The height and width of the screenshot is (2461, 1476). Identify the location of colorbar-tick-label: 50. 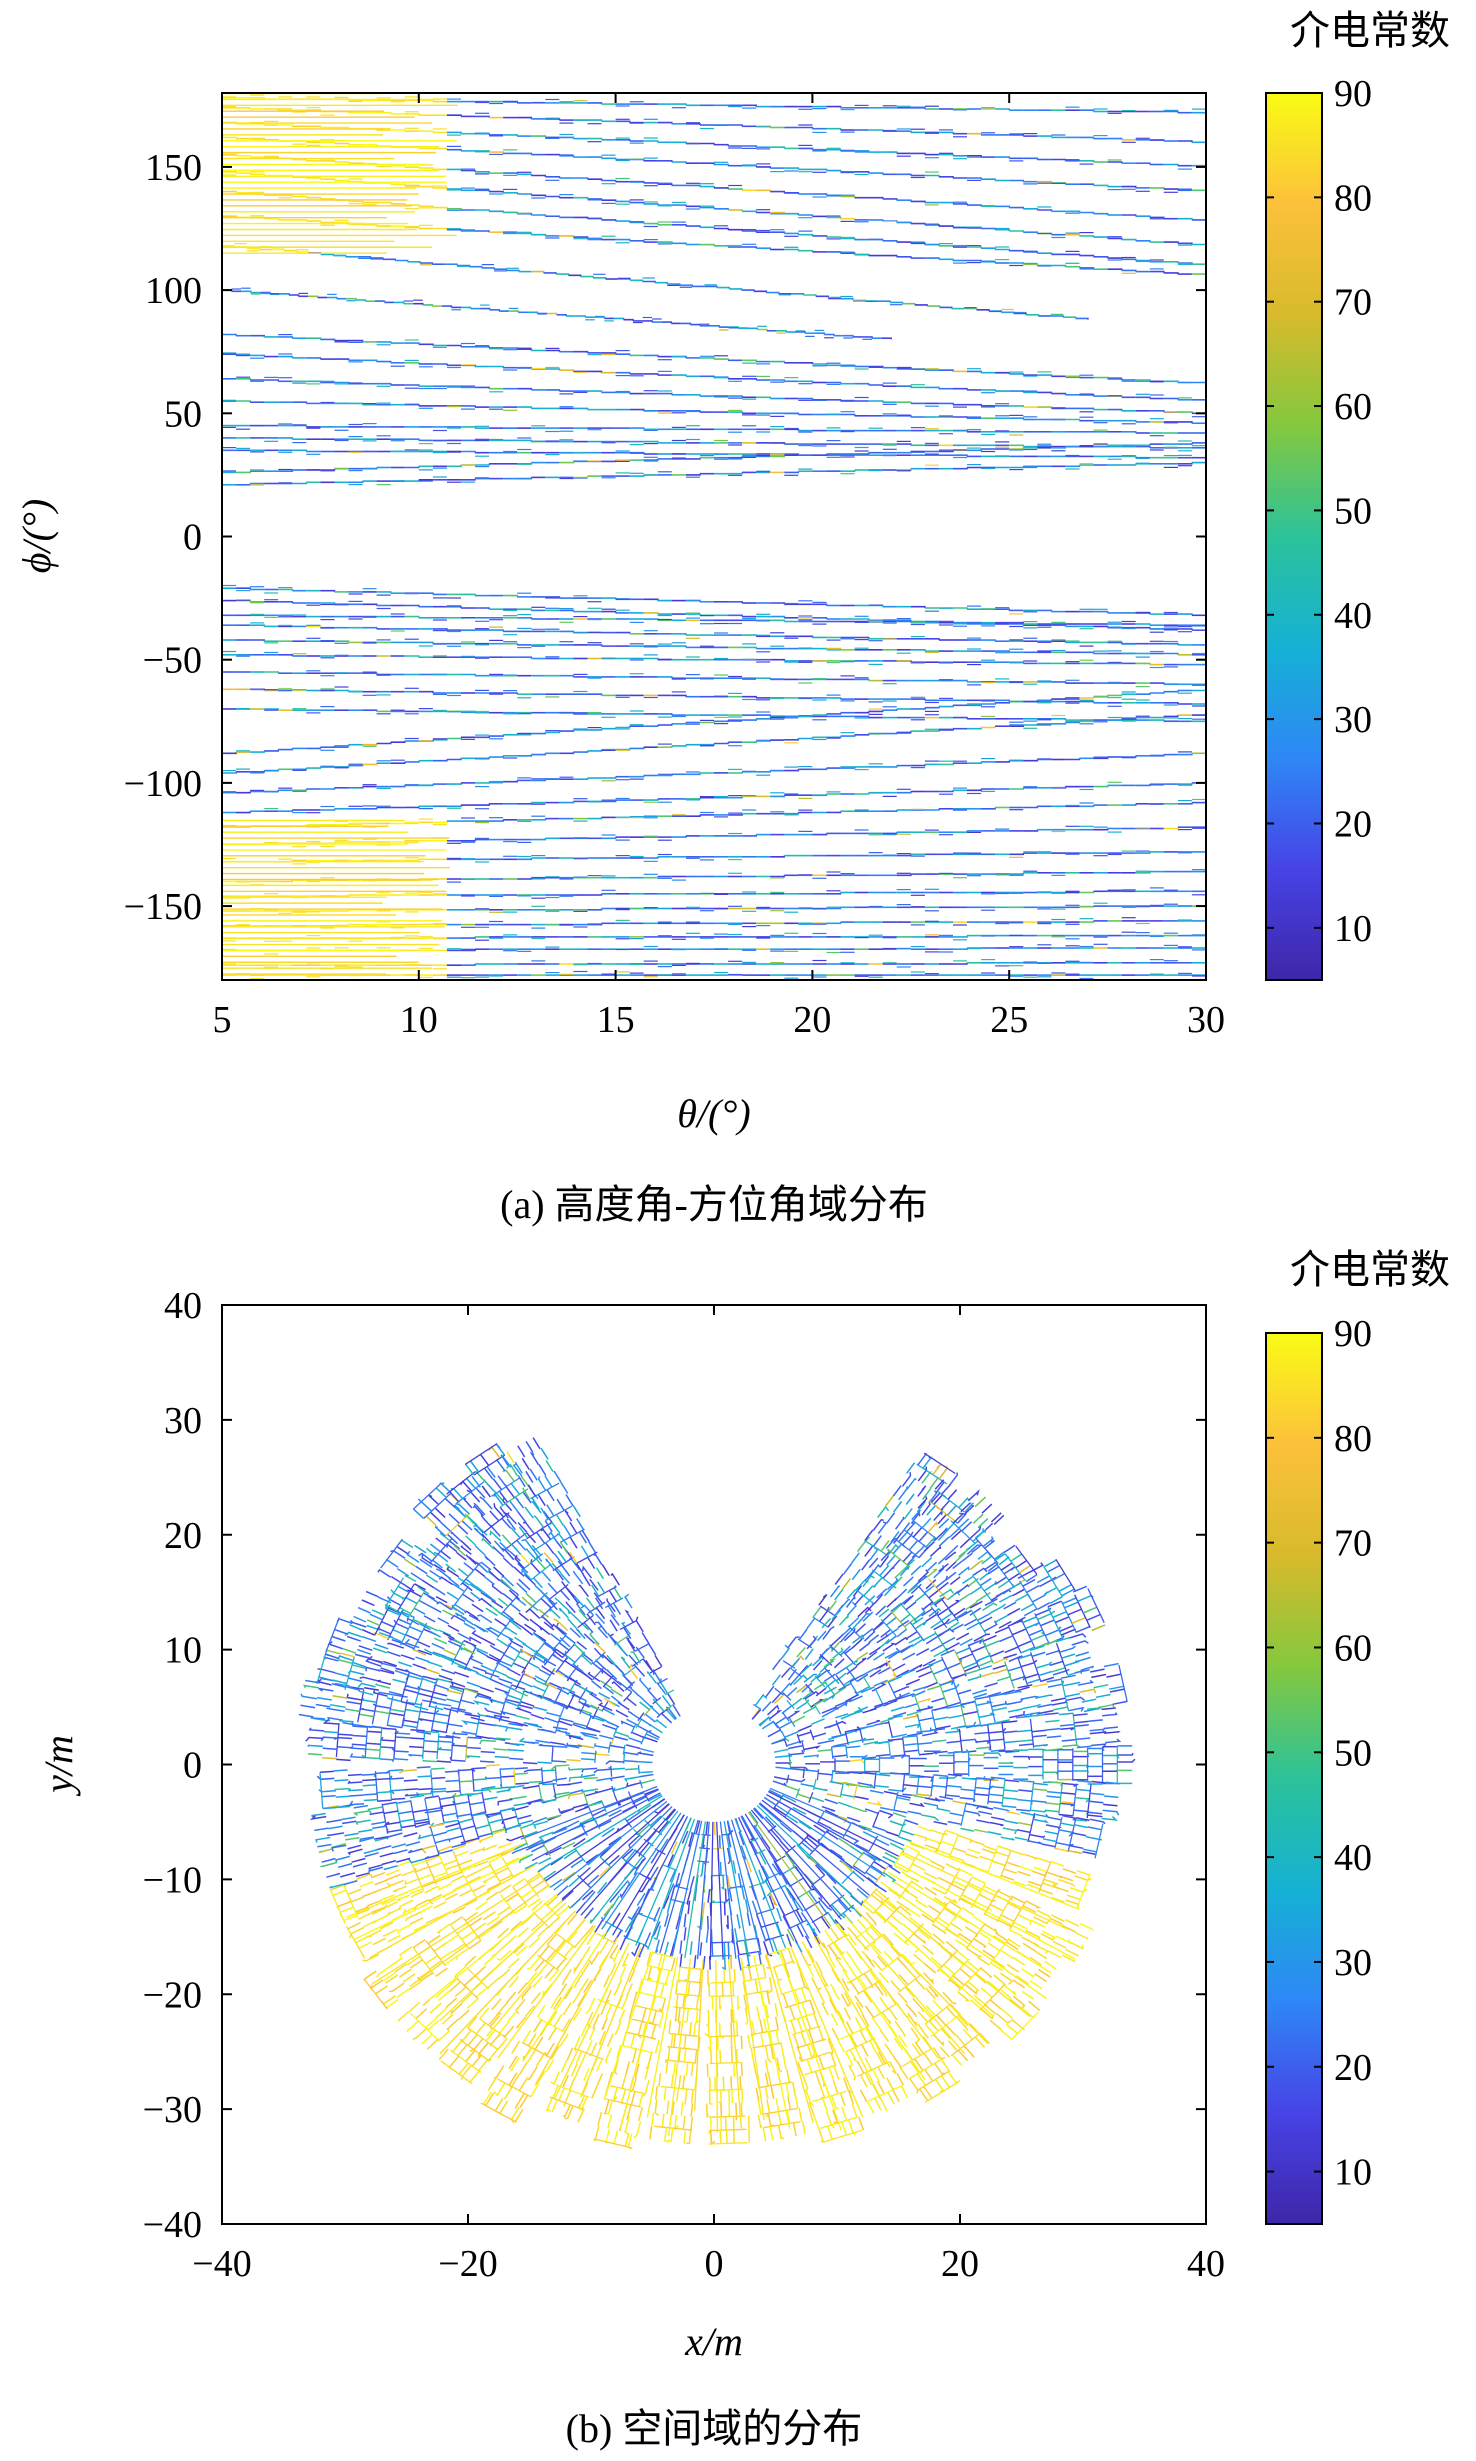
(1353, 511).